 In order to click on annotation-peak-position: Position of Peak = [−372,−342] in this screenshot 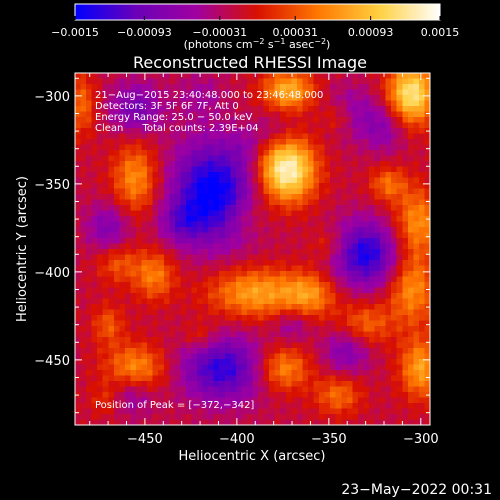, I will do `click(174, 405)`.